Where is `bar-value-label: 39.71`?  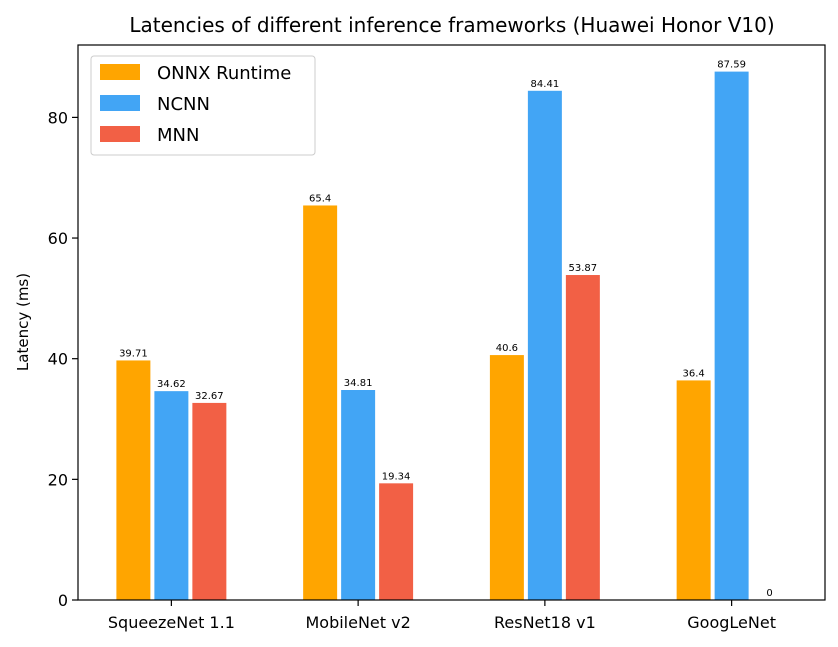
bar-value-label: 39.71 is located at coordinates (133, 353).